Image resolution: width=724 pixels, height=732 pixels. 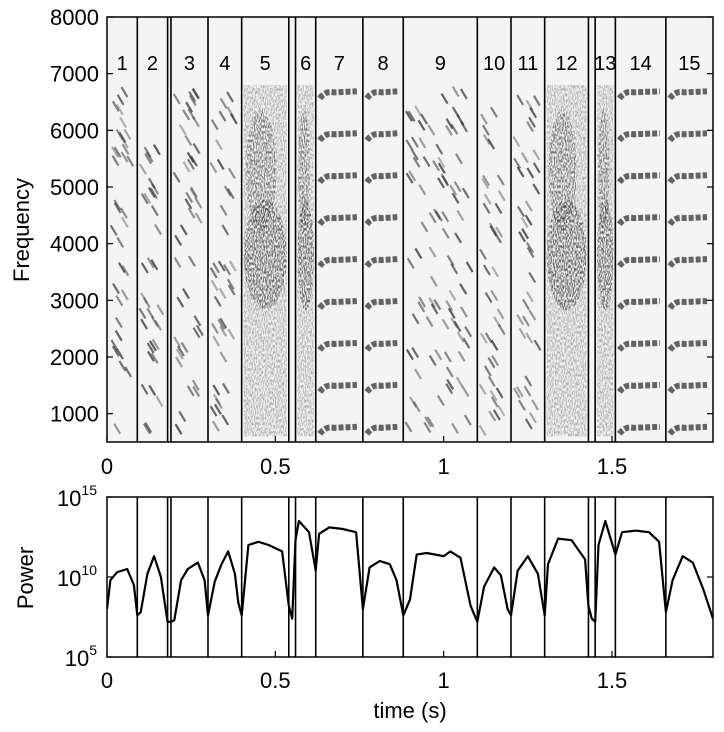 I want to click on power-tick-label: 1010, so click(x=77, y=576).